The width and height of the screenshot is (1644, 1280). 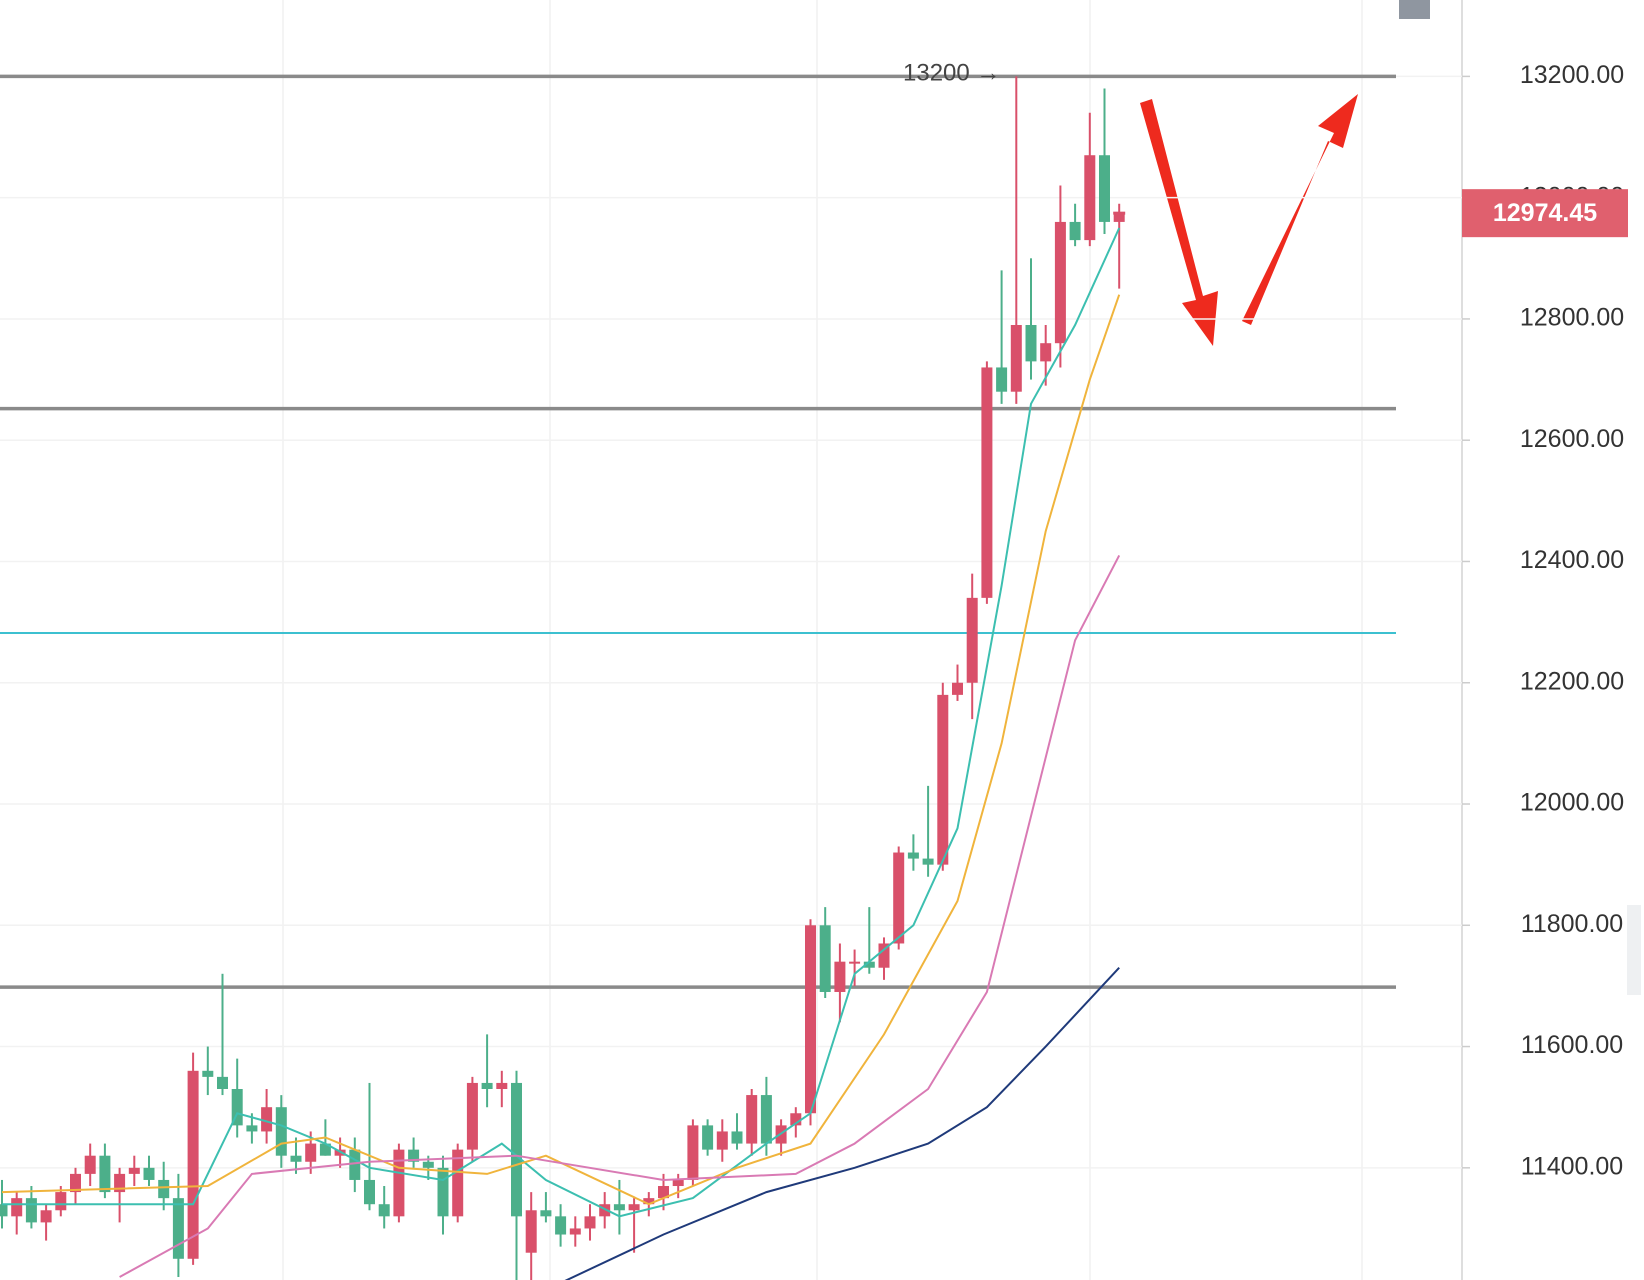 What do you see at coordinates (1572, 75) in the screenshot?
I see `y-tick-label: 13200.00` at bounding box center [1572, 75].